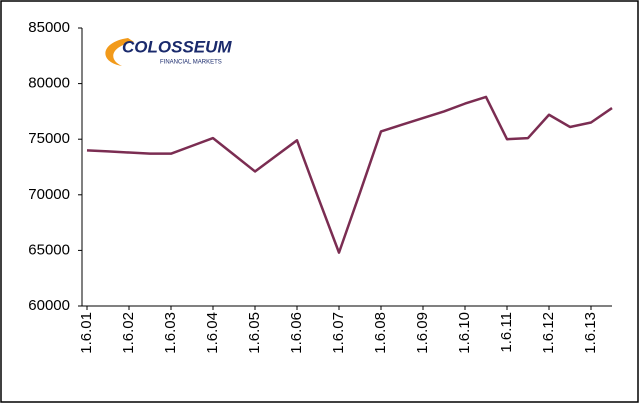 The image size is (640, 409). I want to click on x-tick-label: 1.6.11, so click(506, 332).